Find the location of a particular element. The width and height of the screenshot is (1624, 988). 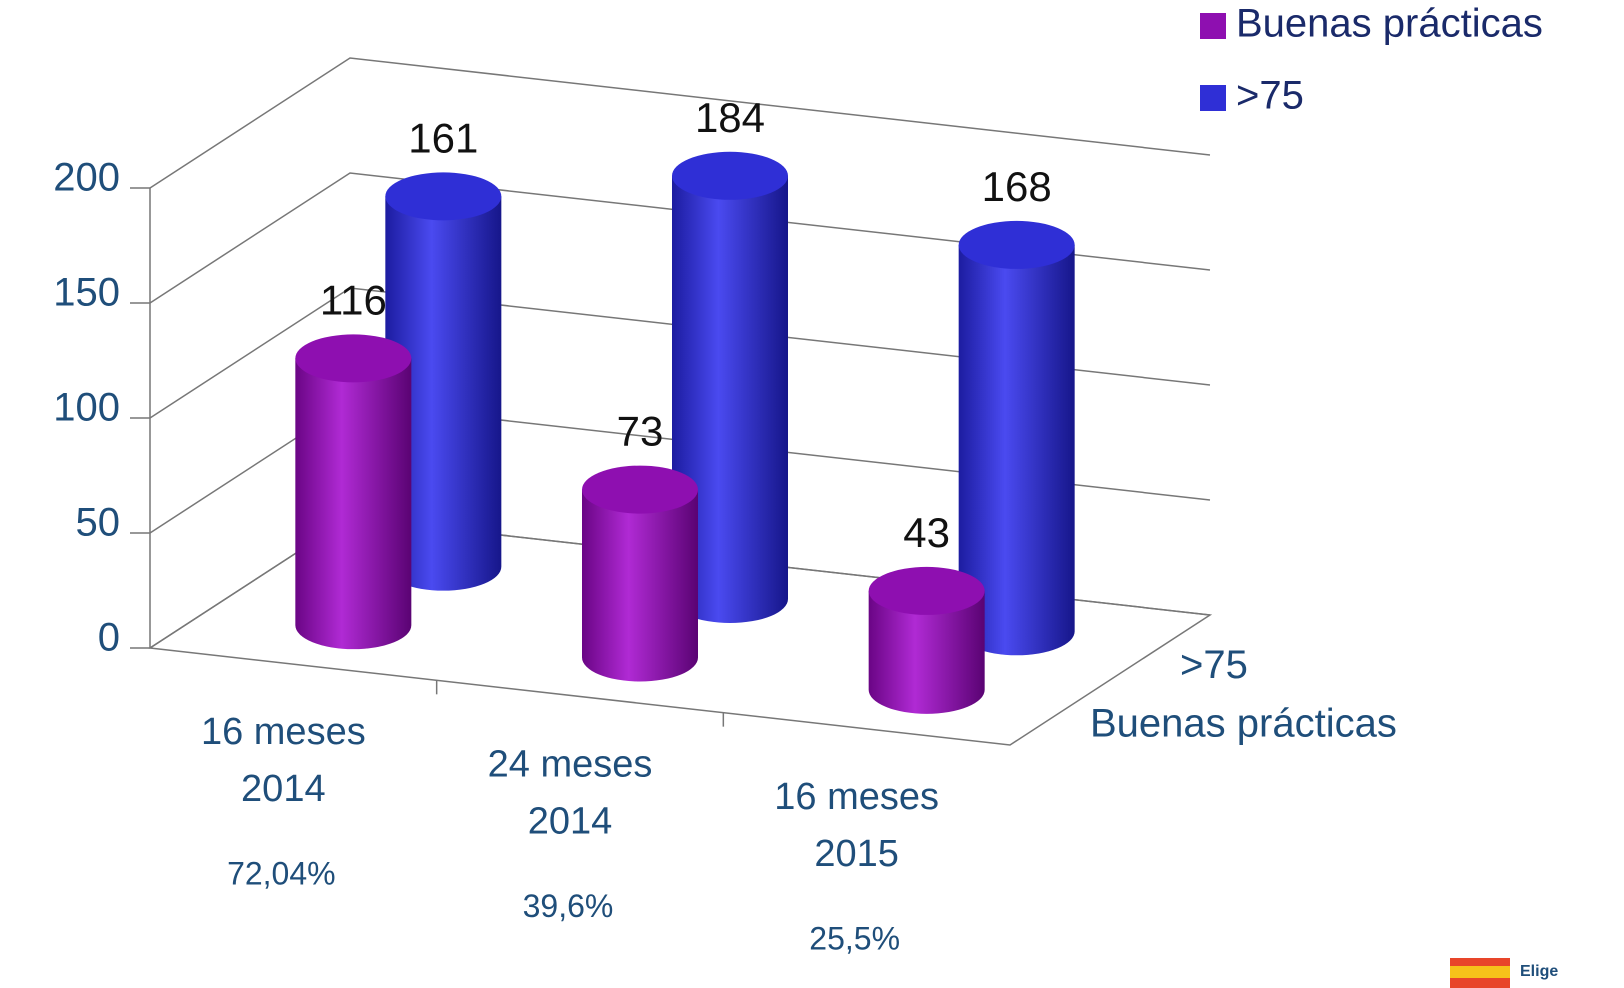

logo-flag-band is located at coordinates (1480, 972).